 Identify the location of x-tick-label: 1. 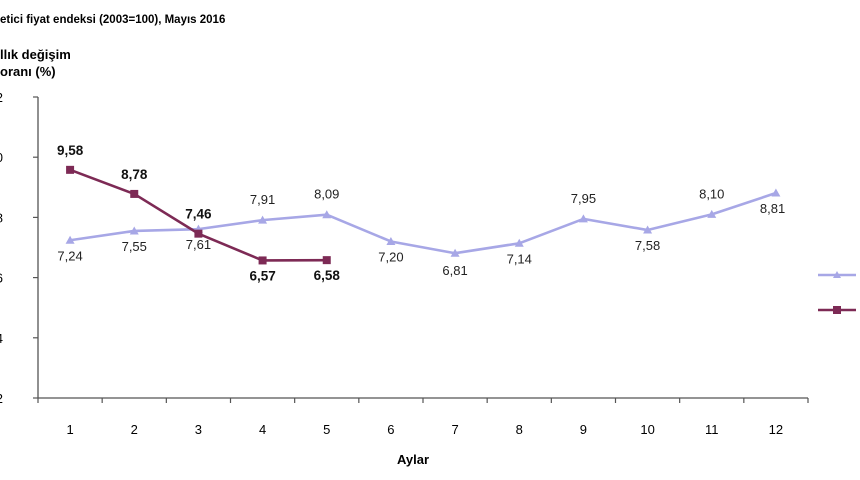
(69, 429).